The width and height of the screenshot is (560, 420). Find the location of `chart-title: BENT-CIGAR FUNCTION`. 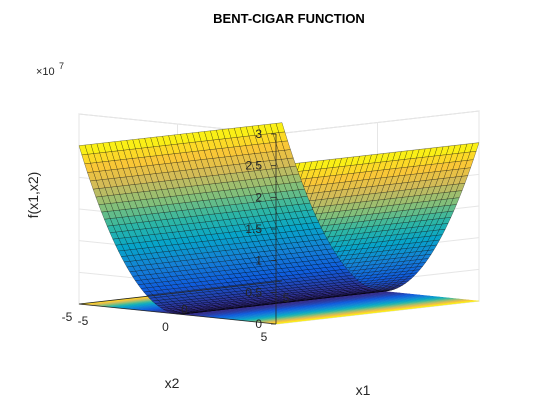

chart-title: BENT-CIGAR FUNCTION is located at coordinates (289, 18).